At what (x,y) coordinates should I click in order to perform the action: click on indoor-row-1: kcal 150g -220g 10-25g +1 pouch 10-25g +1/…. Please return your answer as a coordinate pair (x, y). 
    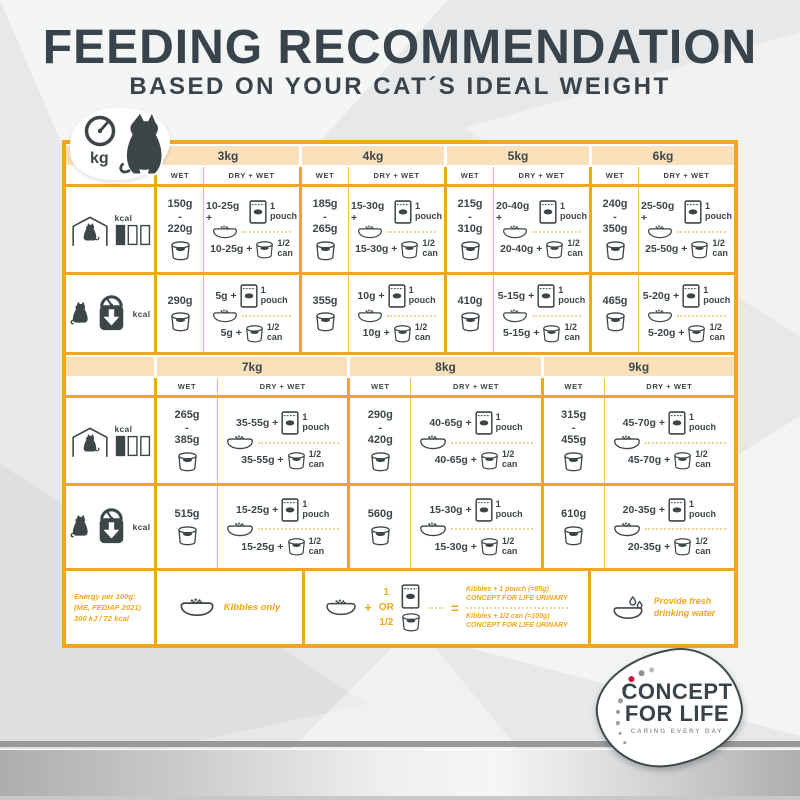
    Looking at the image, I should click on (400, 231).